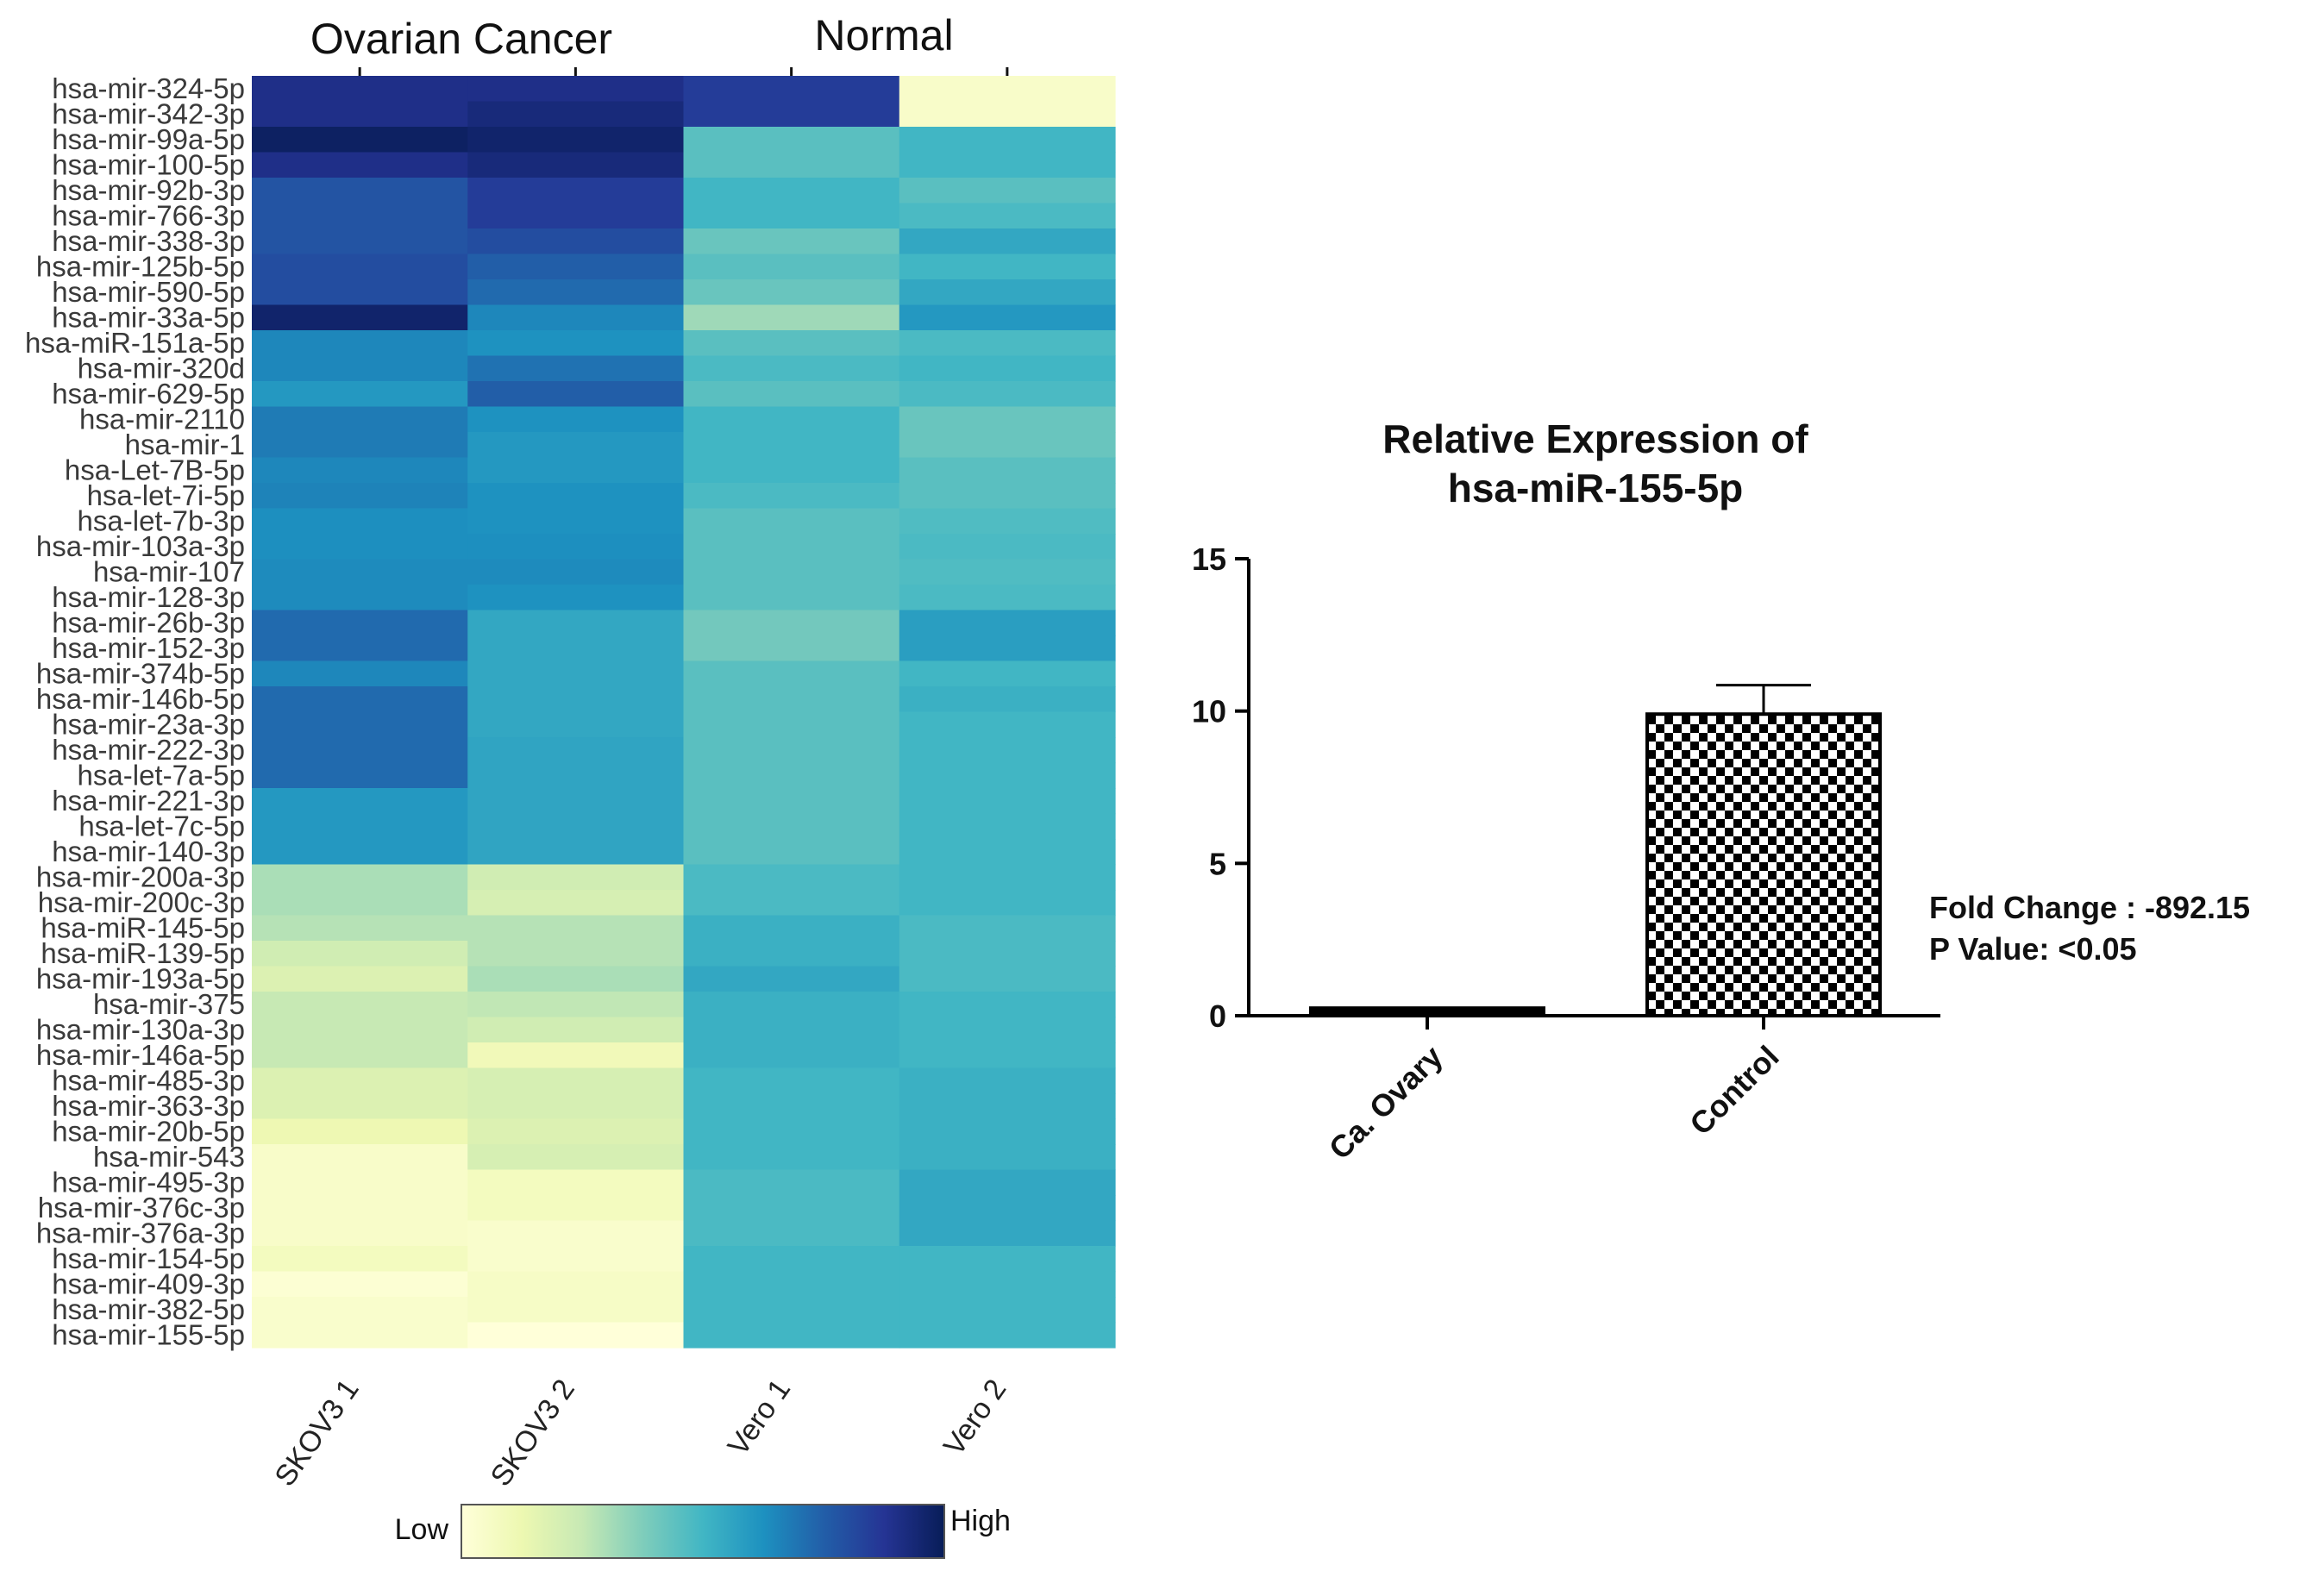  Describe the element at coordinates (140, 1029) in the screenshot. I see `row-label: hsa-mir-130a-3p` at that location.